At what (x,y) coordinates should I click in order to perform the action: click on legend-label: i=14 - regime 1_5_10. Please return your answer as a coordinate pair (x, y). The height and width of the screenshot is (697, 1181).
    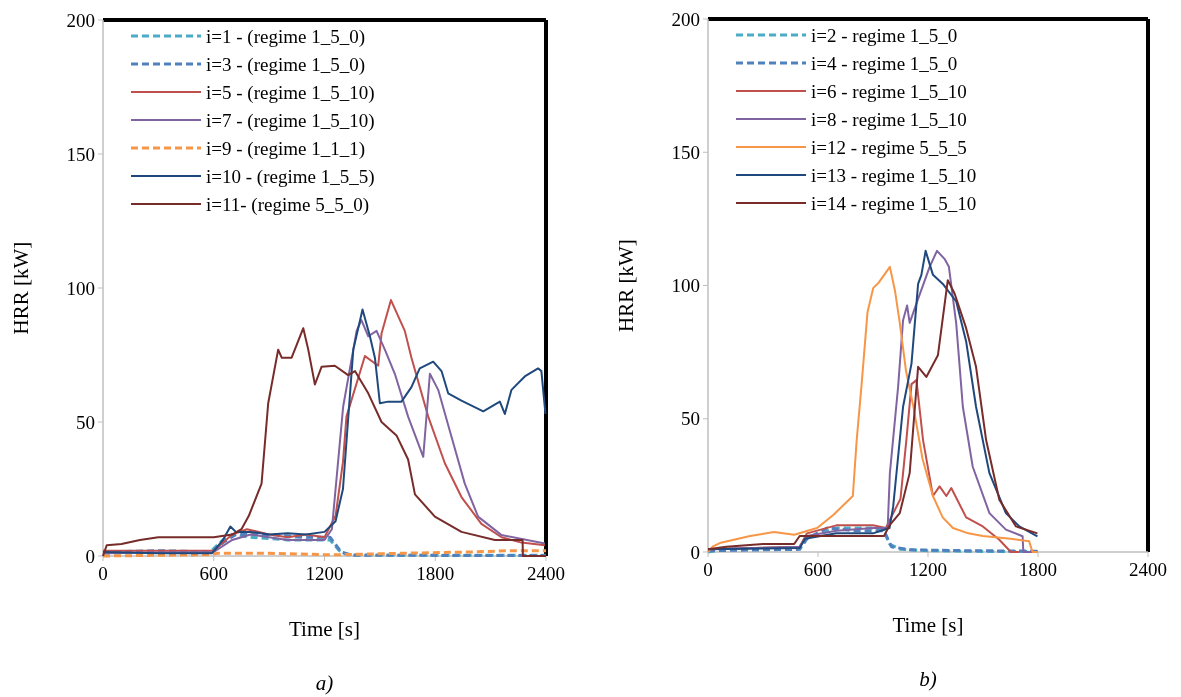
    Looking at the image, I should click on (894, 203).